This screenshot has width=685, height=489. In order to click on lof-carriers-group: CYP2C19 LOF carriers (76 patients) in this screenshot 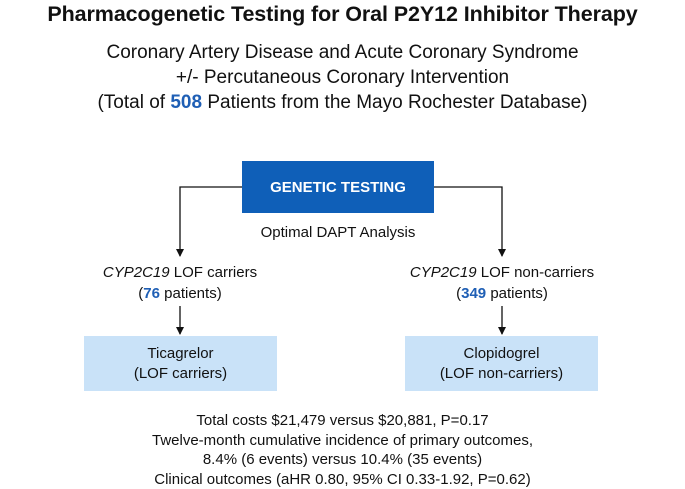, I will do `click(180, 283)`.